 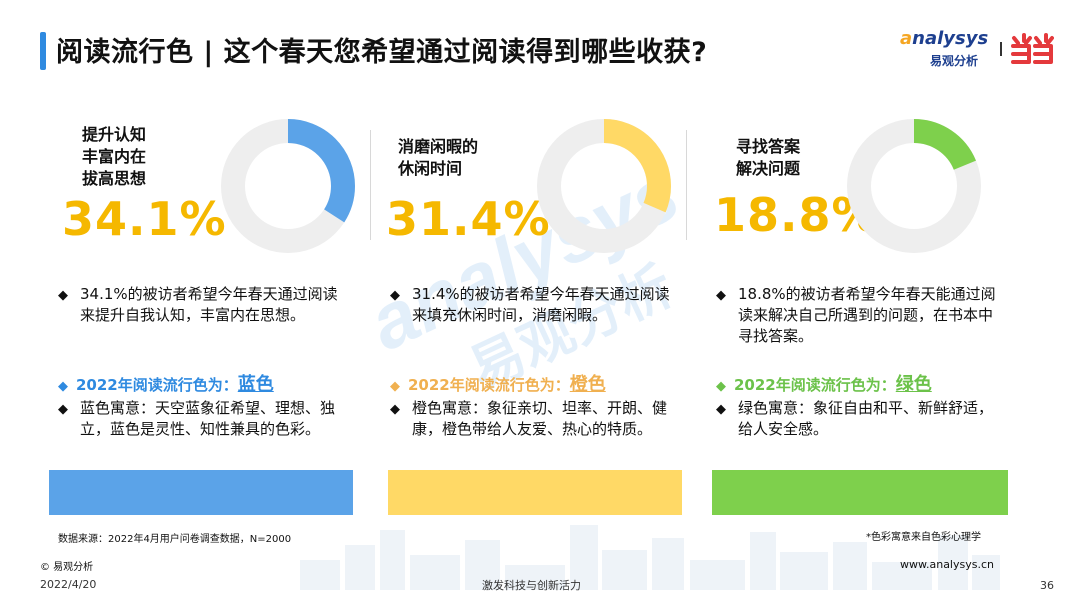 I want to click on analysys-logo-icon: analysys 易观分析, so click(x=950, y=48).